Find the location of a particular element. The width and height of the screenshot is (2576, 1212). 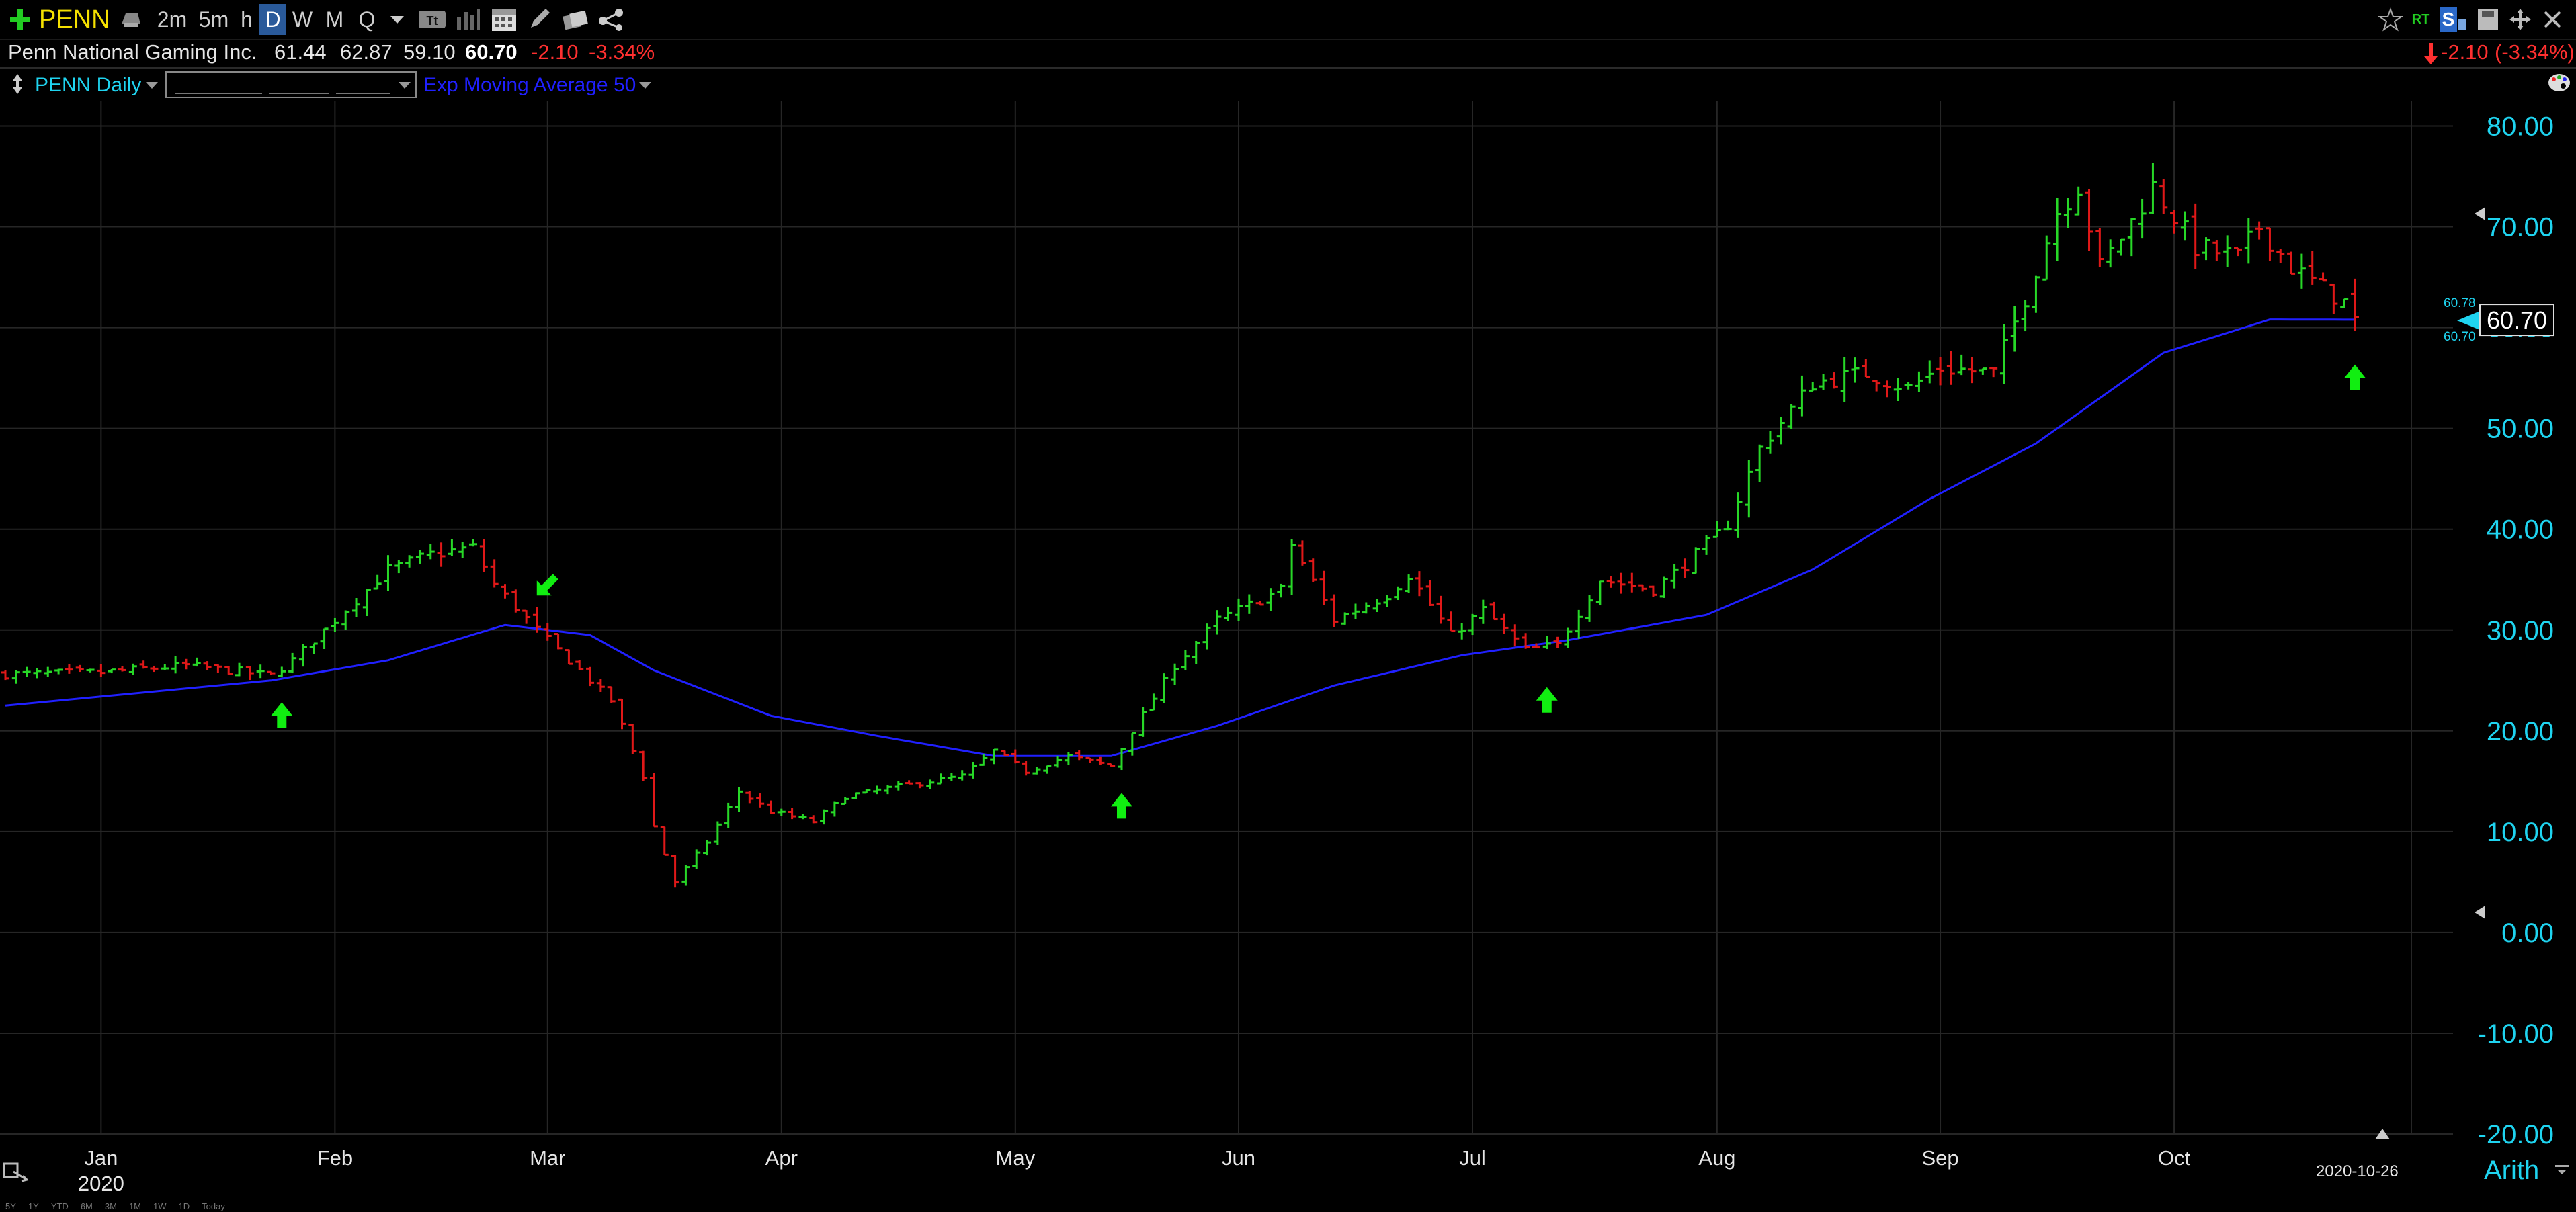

scroll-top-marker is located at coordinates (2480, 214).